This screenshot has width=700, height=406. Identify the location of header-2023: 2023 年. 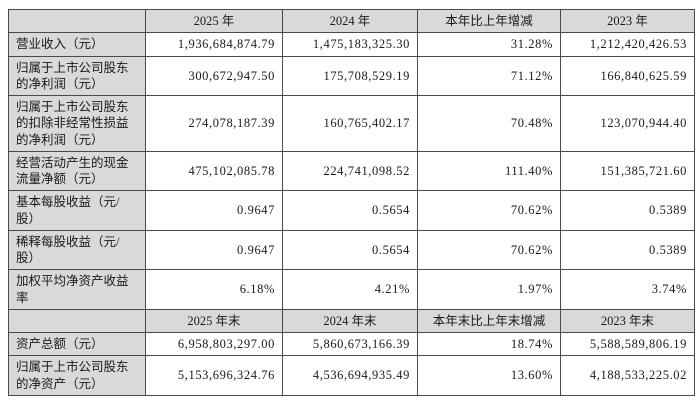
(627, 21).